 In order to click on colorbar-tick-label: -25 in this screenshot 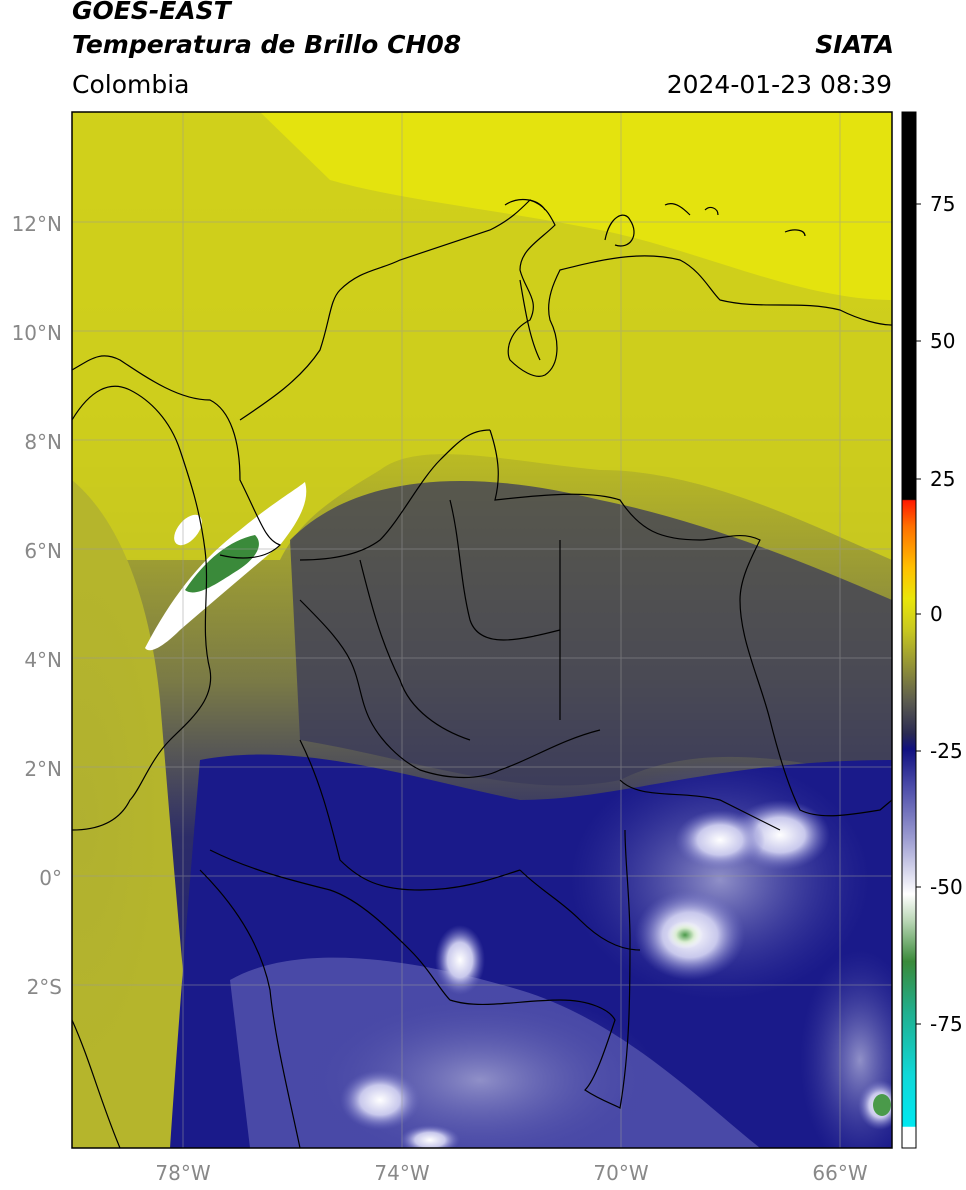, I will do `click(946, 751)`.